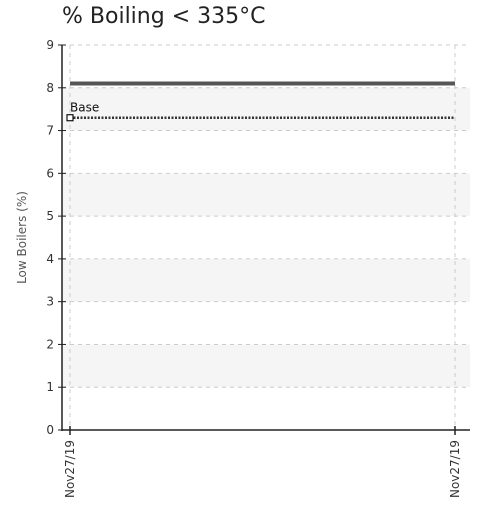 This screenshot has width=478, height=511. What do you see at coordinates (22, 237) in the screenshot?
I see `y-axis-label: Low Boilers (%)` at bounding box center [22, 237].